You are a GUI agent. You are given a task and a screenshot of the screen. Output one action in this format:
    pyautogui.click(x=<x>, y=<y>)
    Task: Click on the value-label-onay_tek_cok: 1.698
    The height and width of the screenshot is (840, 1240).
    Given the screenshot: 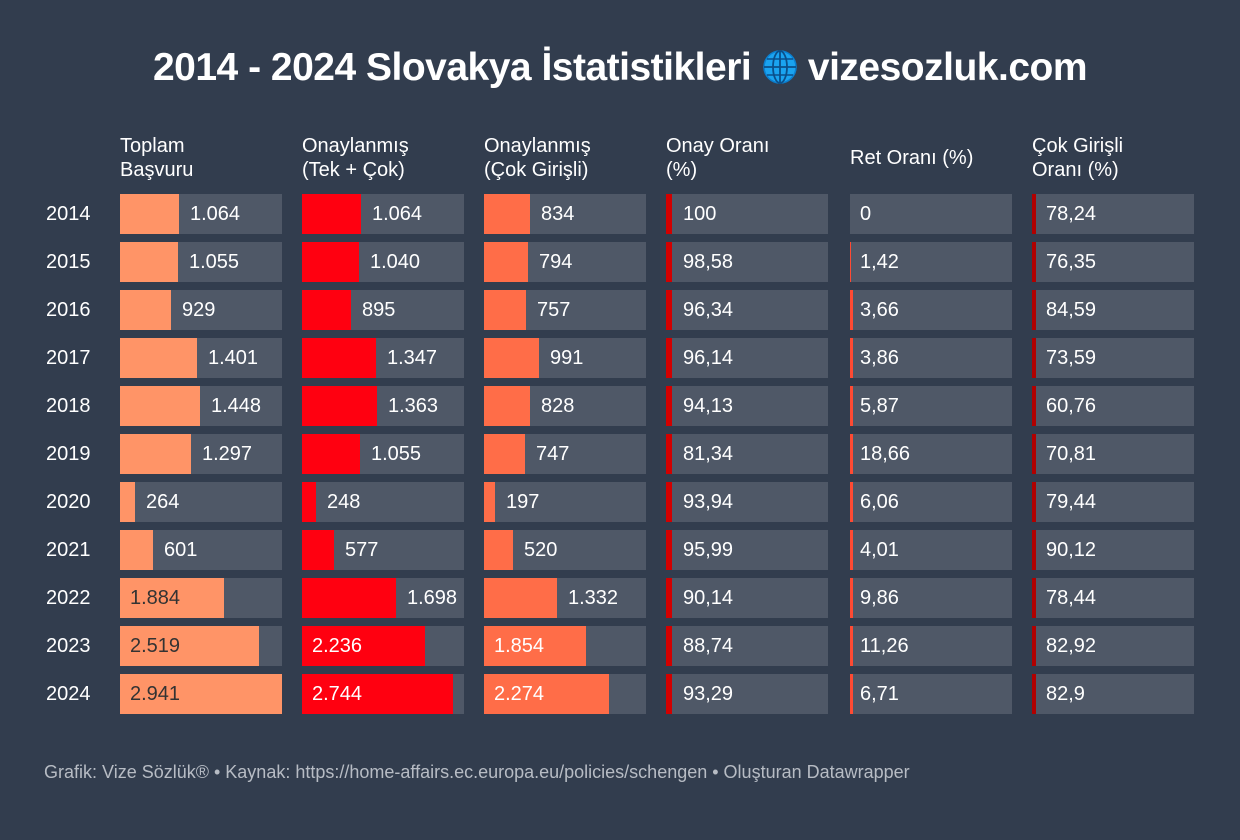 What is the action you would take?
    pyautogui.click(x=432, y=598)
    